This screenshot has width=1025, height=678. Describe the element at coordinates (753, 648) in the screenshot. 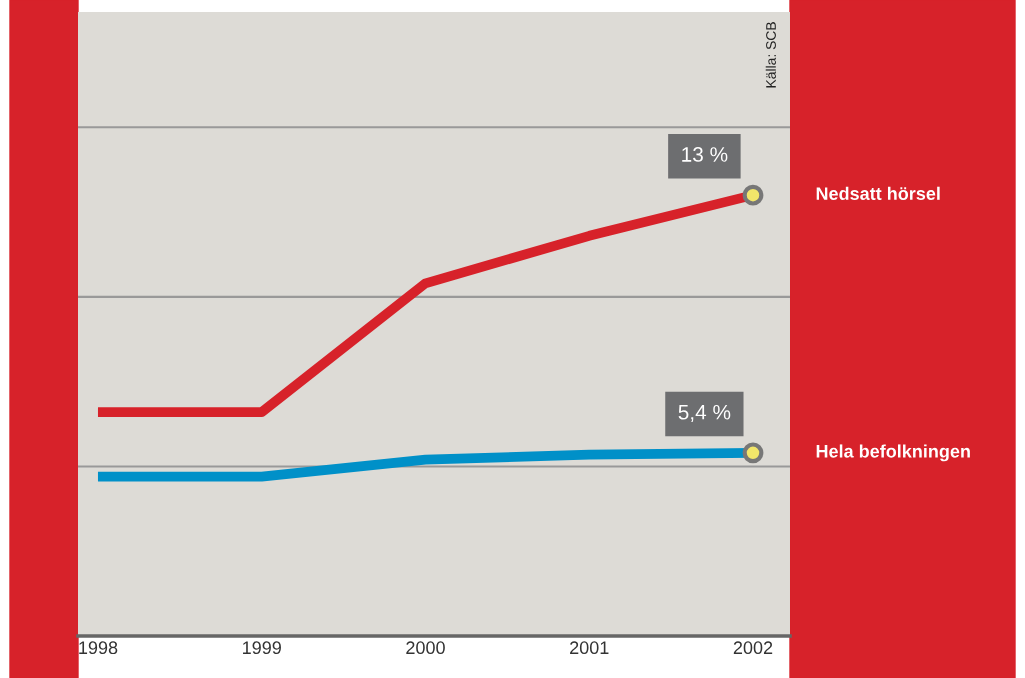

I see `x-tick-label: 2002` at that location.